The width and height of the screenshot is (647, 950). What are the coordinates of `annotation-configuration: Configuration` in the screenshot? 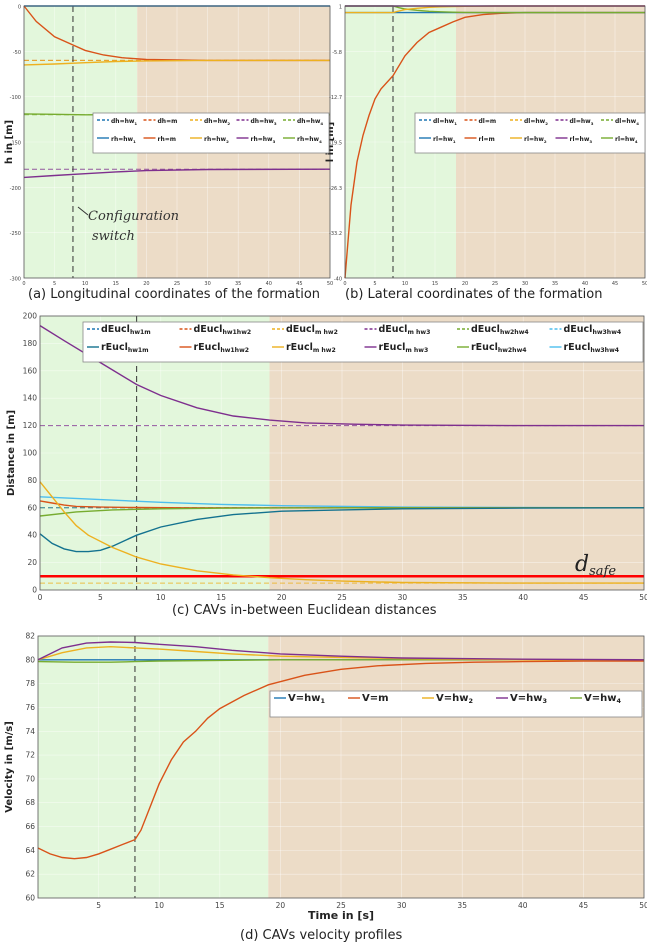 It's located at (133, 216).